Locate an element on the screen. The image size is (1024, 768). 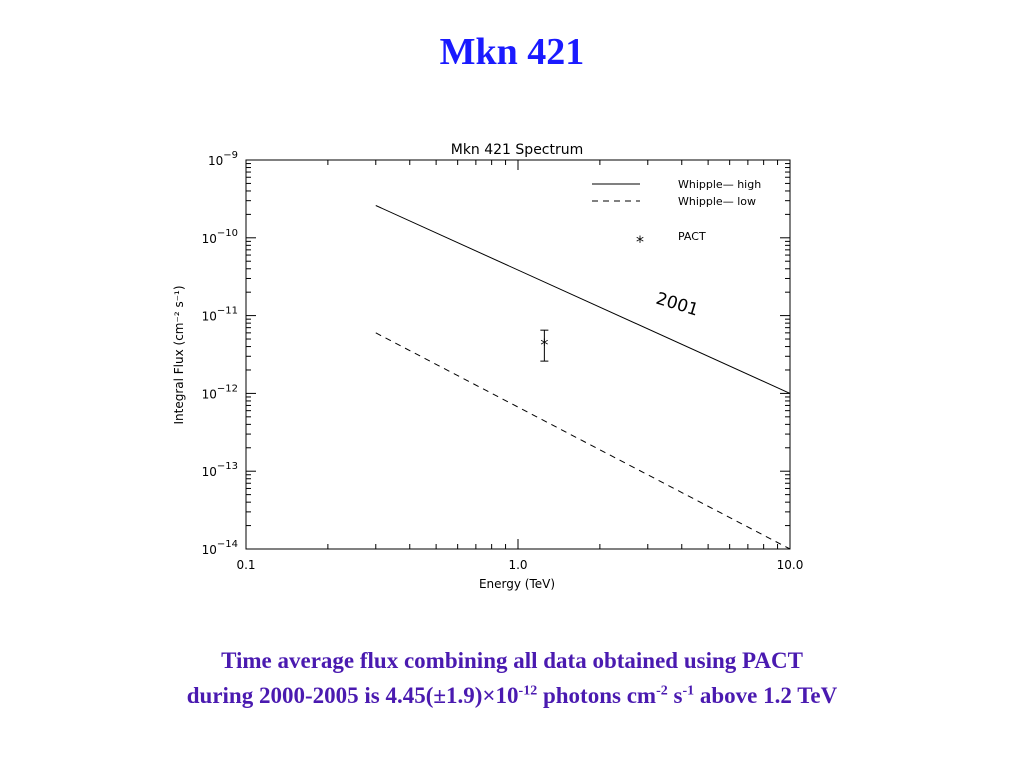
legend: Whipple— high Whipple— low * PACT is located at coordinates (676, 214).